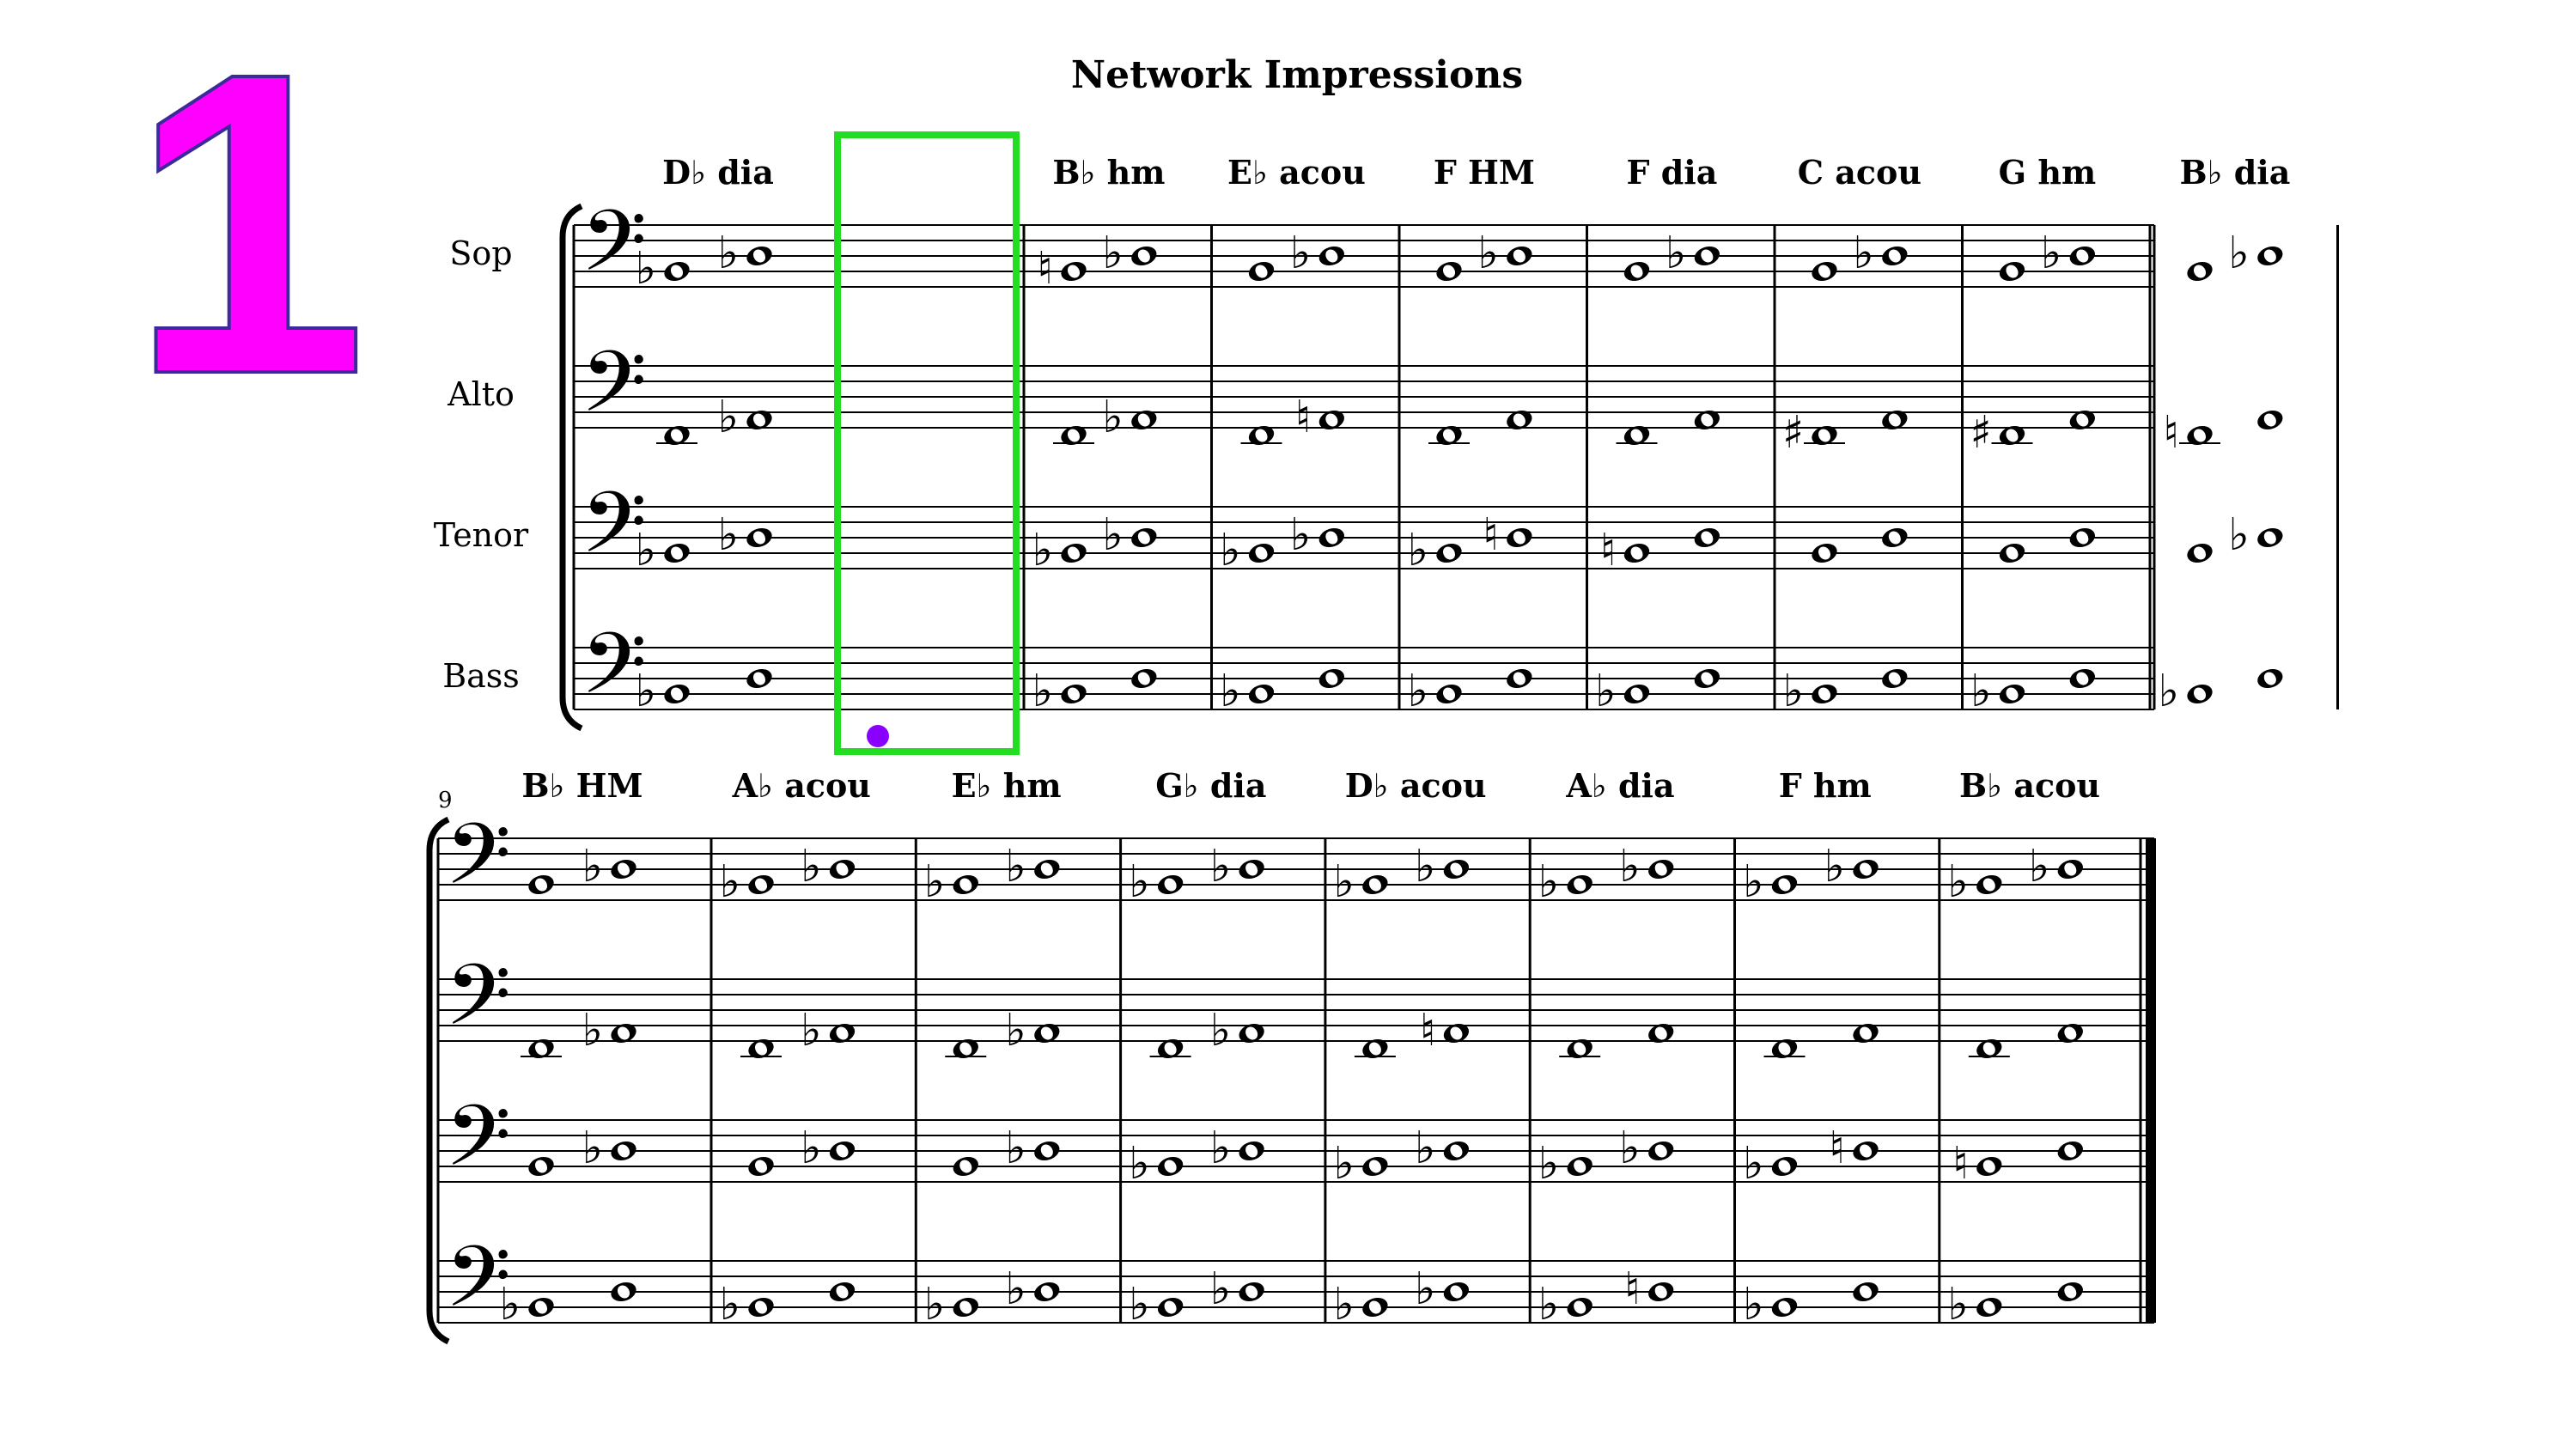 The width and height of the screenshot is (2576, 1449). What do you see at coordinates (445, 800) in the screenshot?
I see `measure-number: 9` at bounding box center [445, 800].